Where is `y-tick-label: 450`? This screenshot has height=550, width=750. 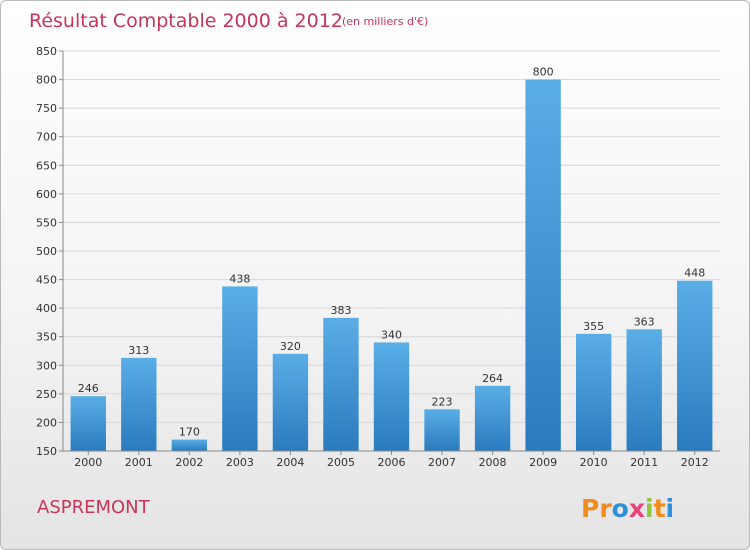
y-tick-label: 450 is located at coordinates (46, 280).